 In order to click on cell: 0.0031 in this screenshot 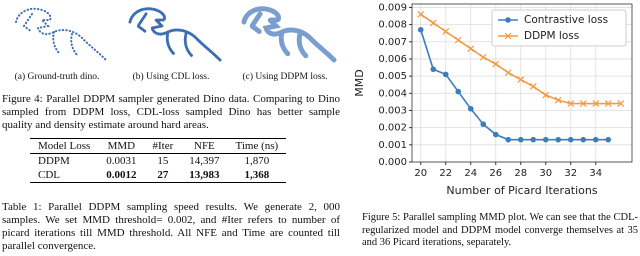, I will do `click(121, 161)`.